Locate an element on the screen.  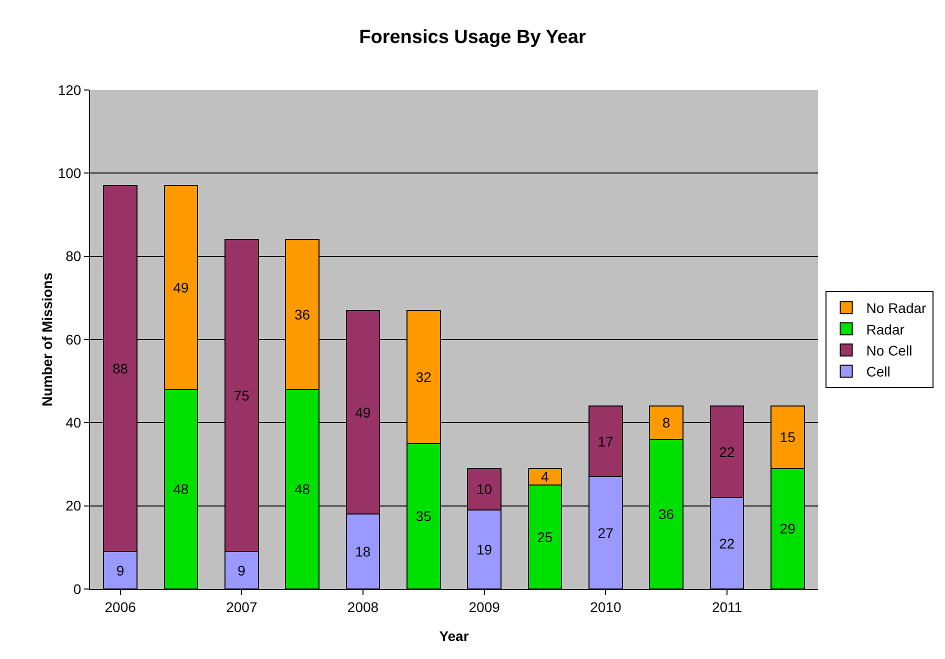
data-label: 25 is located at coordinates (545, 537).